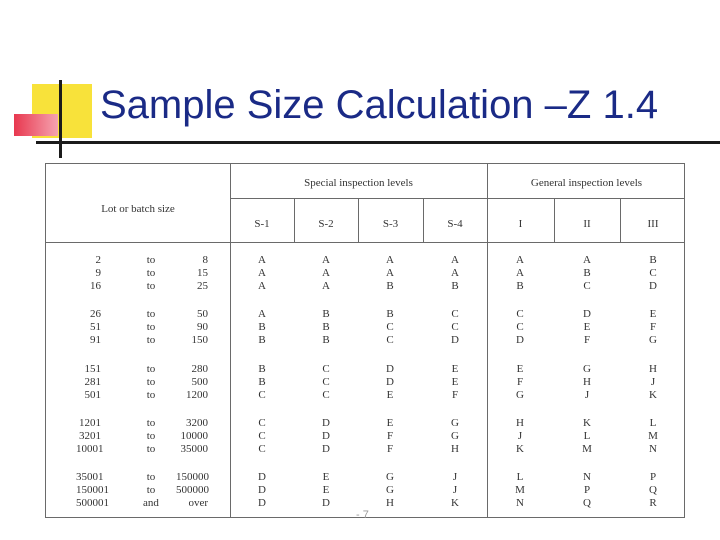 Image resolution: width=720 pixels, height=540 pixels. What do you see at coordinates (366, 436) in the screenshot?
I see `table-row: 3201 to 10000 C D F G J L M` at bounding box center [366, 436].